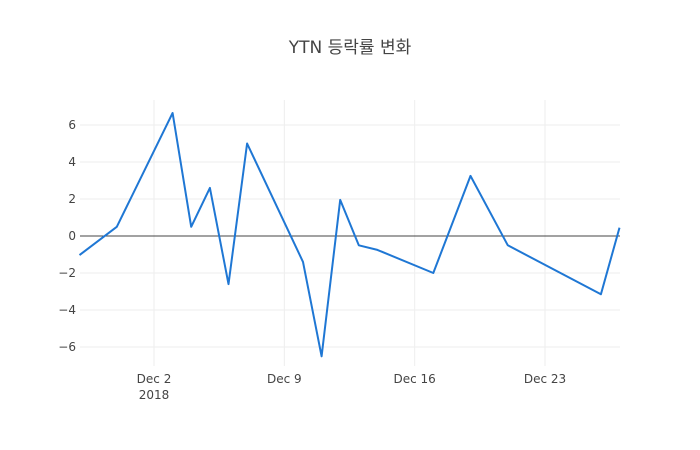  What do you see at coordinates (415, 379) in the screenshot?
I see `x-tick-label: Dec 16` at bounding box center [415, 379].